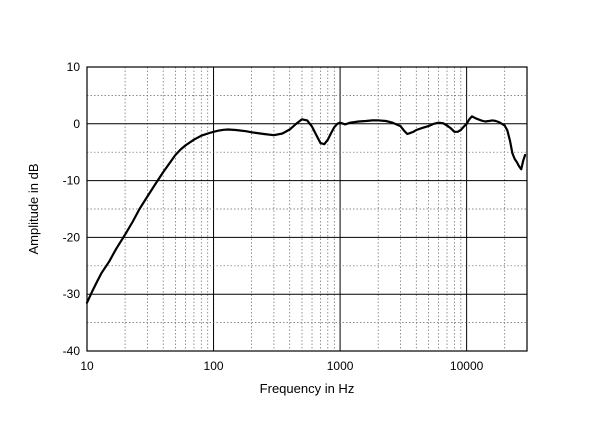  What do you see at coordinates (72, 294) in the screenshot?
I see `y-tick-label: -30` at bounding box center [72, 294].